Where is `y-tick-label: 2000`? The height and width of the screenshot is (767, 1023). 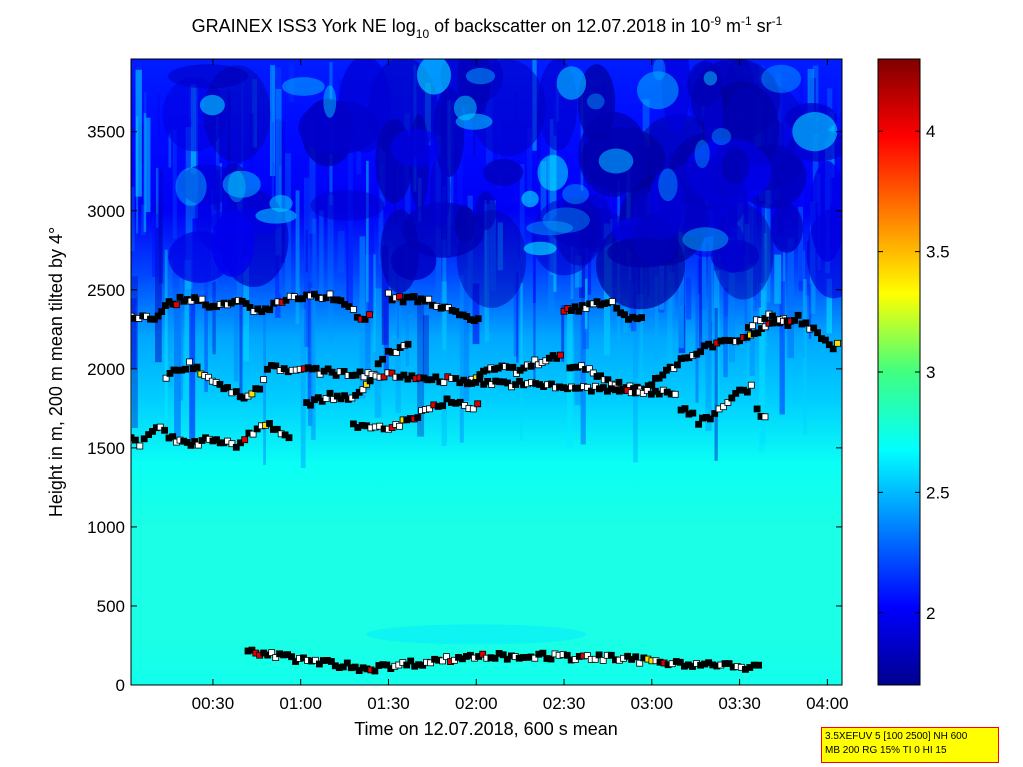
y-tick-label: 2000 is located at coordinates (106, 369).